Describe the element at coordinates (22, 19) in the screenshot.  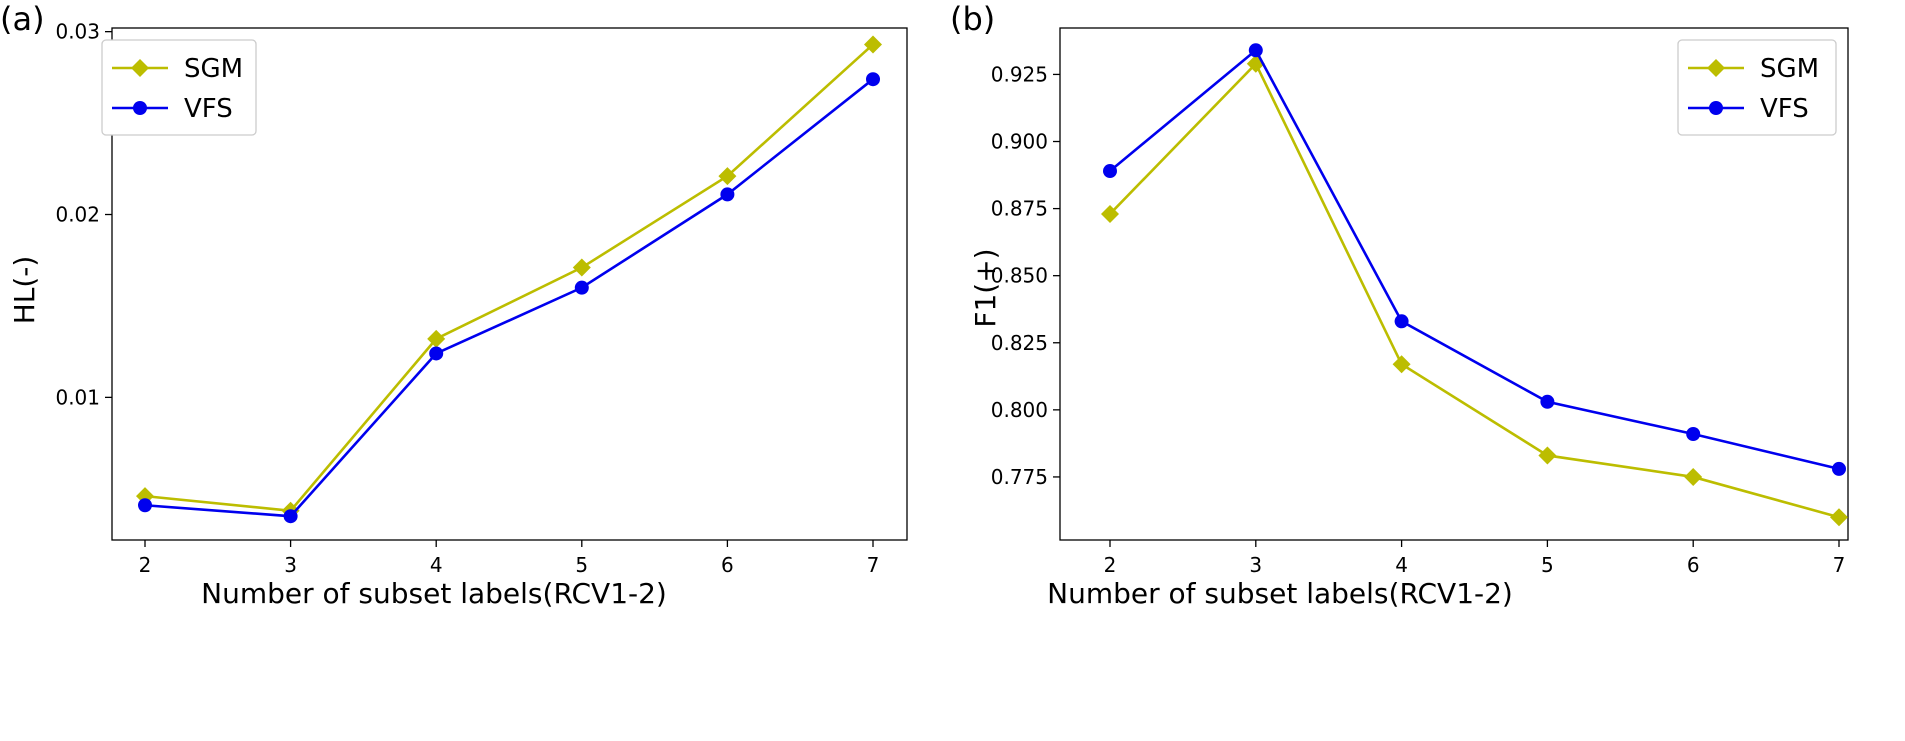
I see `panel-label: (a)` at that location.